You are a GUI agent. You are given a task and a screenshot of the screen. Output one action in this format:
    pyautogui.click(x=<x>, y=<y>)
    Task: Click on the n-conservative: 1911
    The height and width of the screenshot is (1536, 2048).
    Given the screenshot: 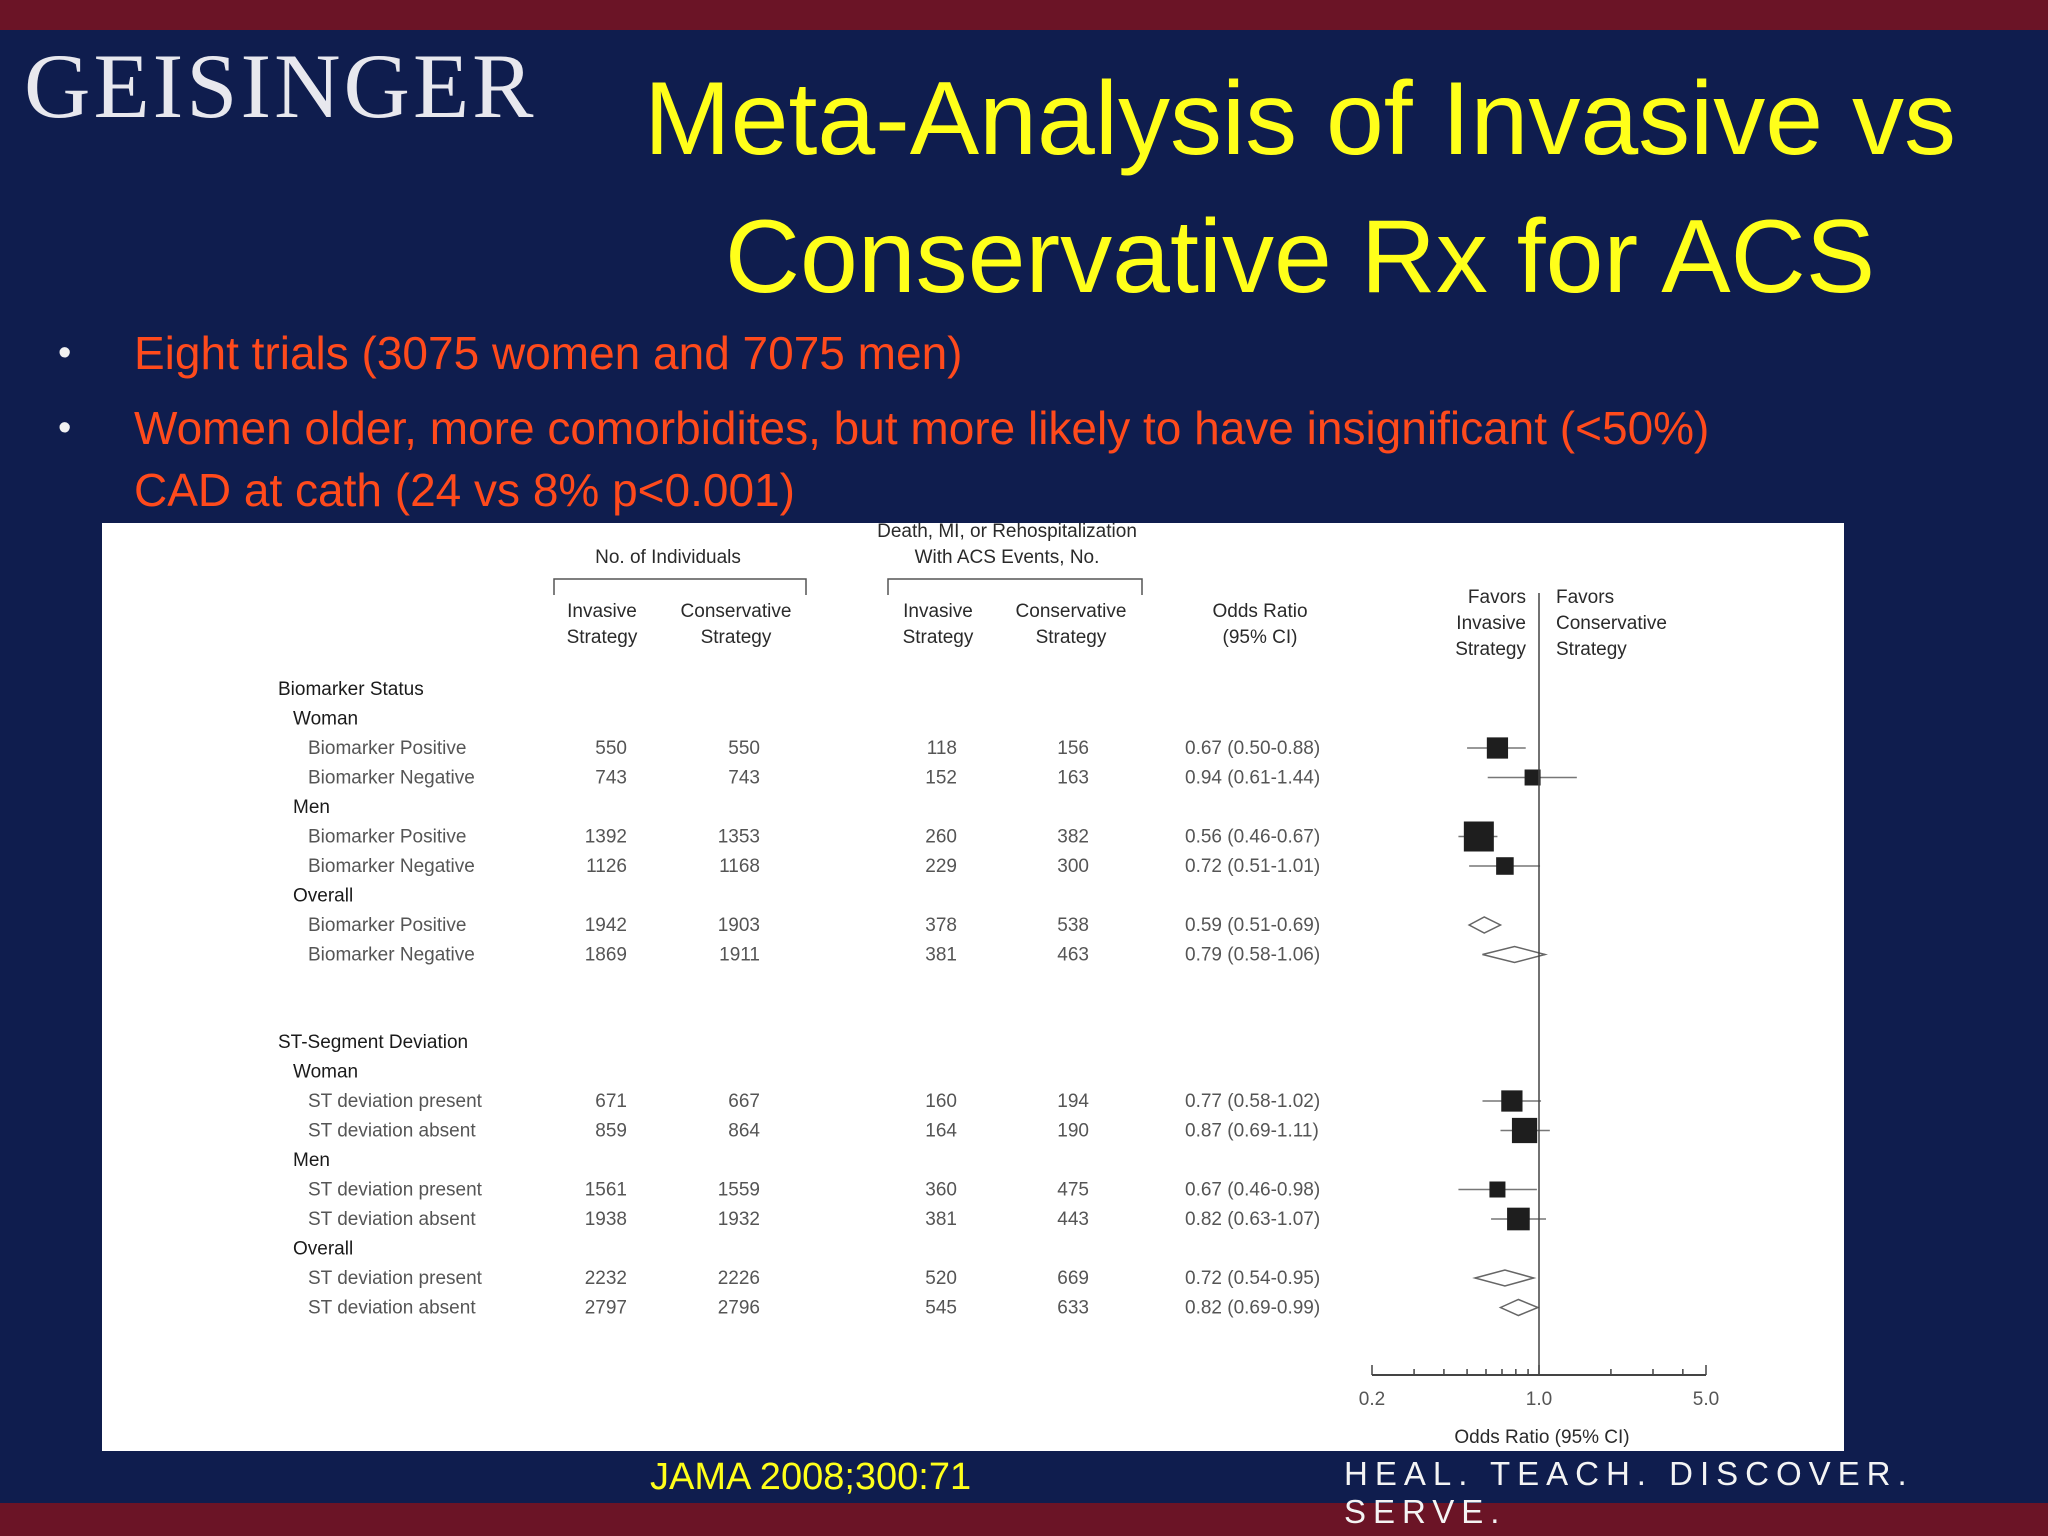 What is the action you would take?
    pyautogui.click(x=739, y=955)
    